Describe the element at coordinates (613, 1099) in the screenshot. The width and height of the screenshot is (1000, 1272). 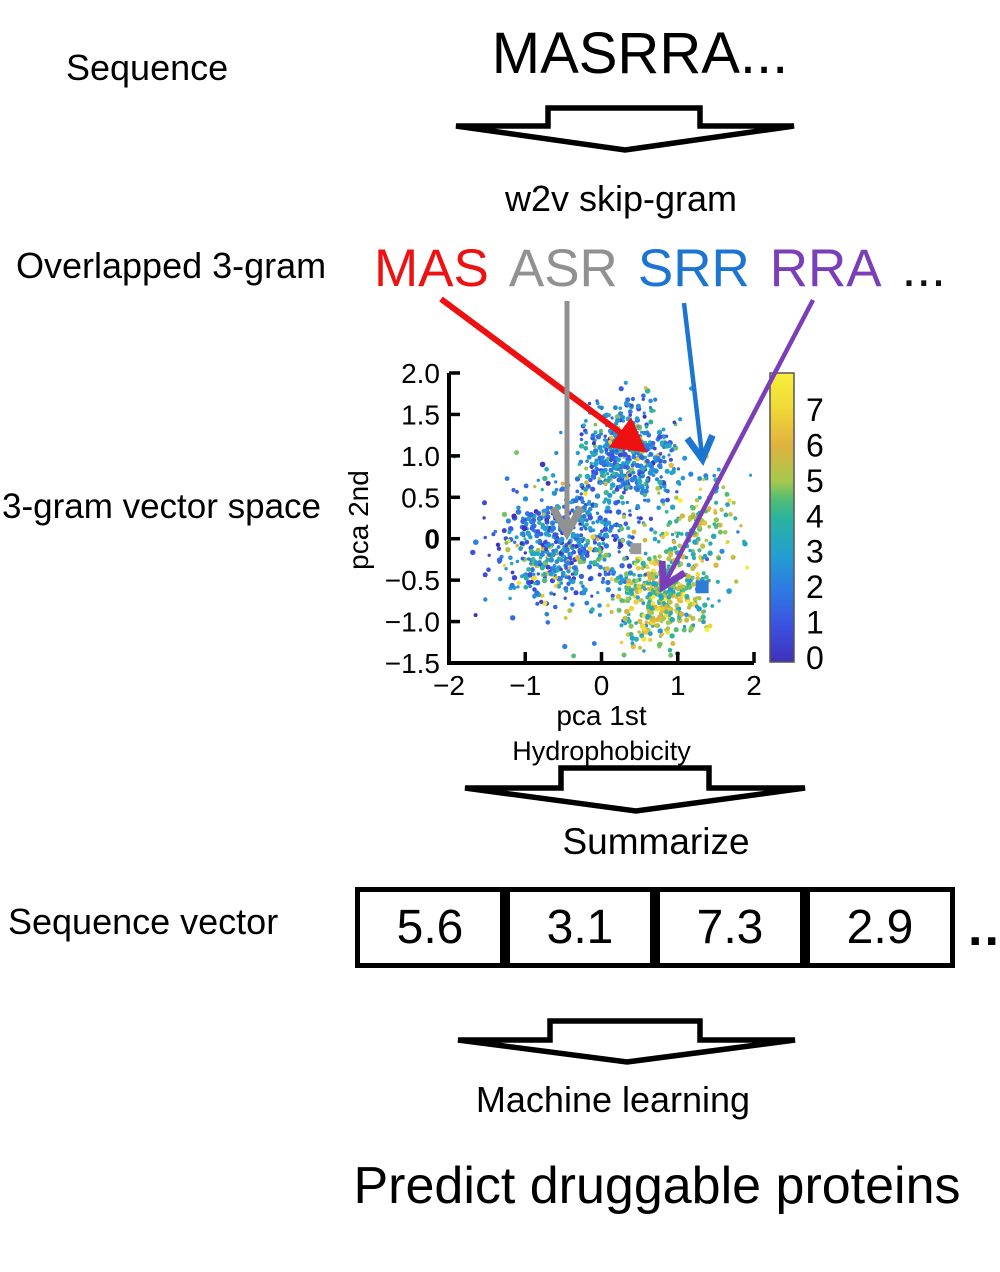
I see `machine-learning-label: Machine learning` at that location.